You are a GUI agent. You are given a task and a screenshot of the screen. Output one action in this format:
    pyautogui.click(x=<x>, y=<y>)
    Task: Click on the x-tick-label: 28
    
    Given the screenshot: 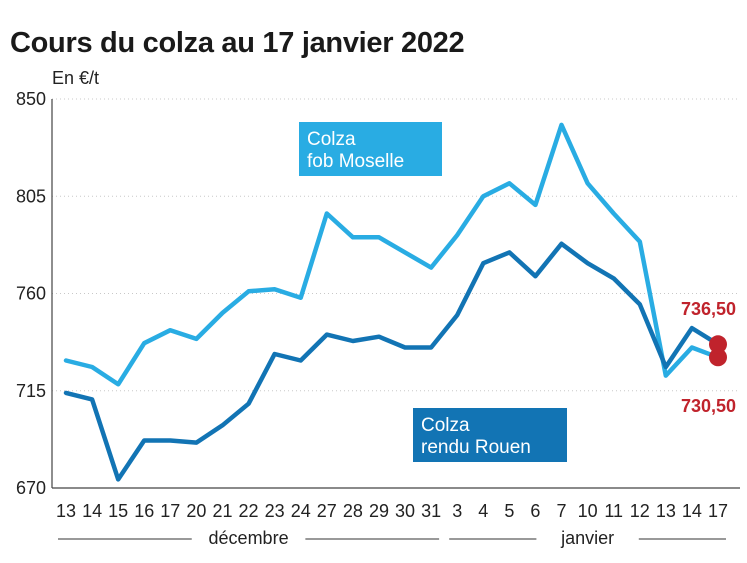 What is the action you would take?
    pyautogui.click(x=353, y=511)
    